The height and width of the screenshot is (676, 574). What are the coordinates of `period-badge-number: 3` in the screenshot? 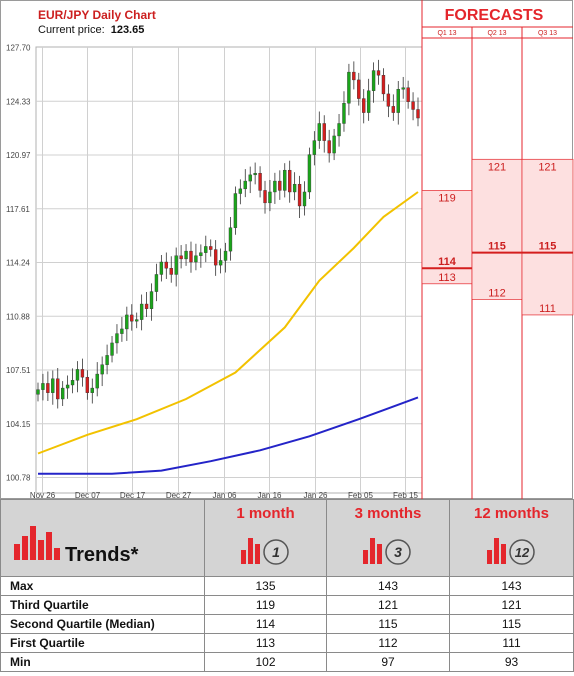 It's located at (398, 552).